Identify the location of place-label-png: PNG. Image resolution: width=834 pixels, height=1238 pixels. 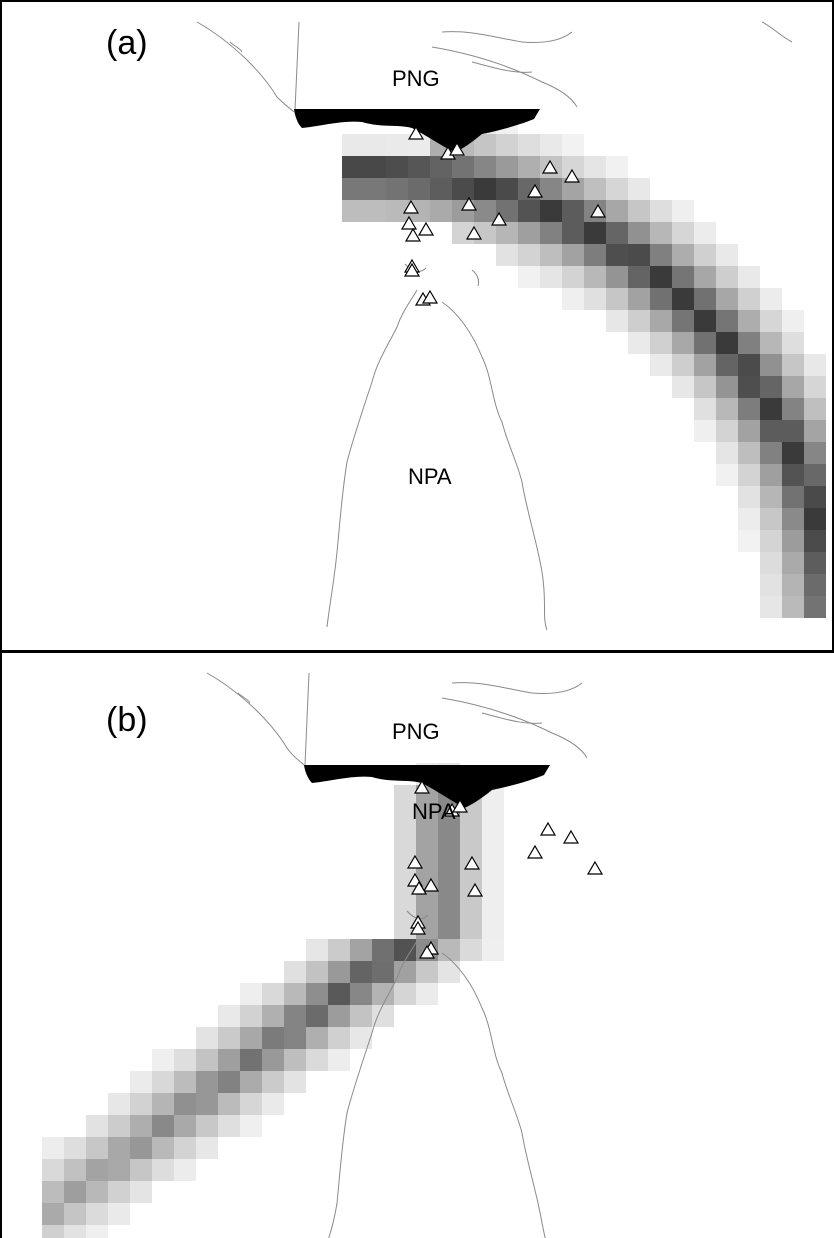
(416, 78).